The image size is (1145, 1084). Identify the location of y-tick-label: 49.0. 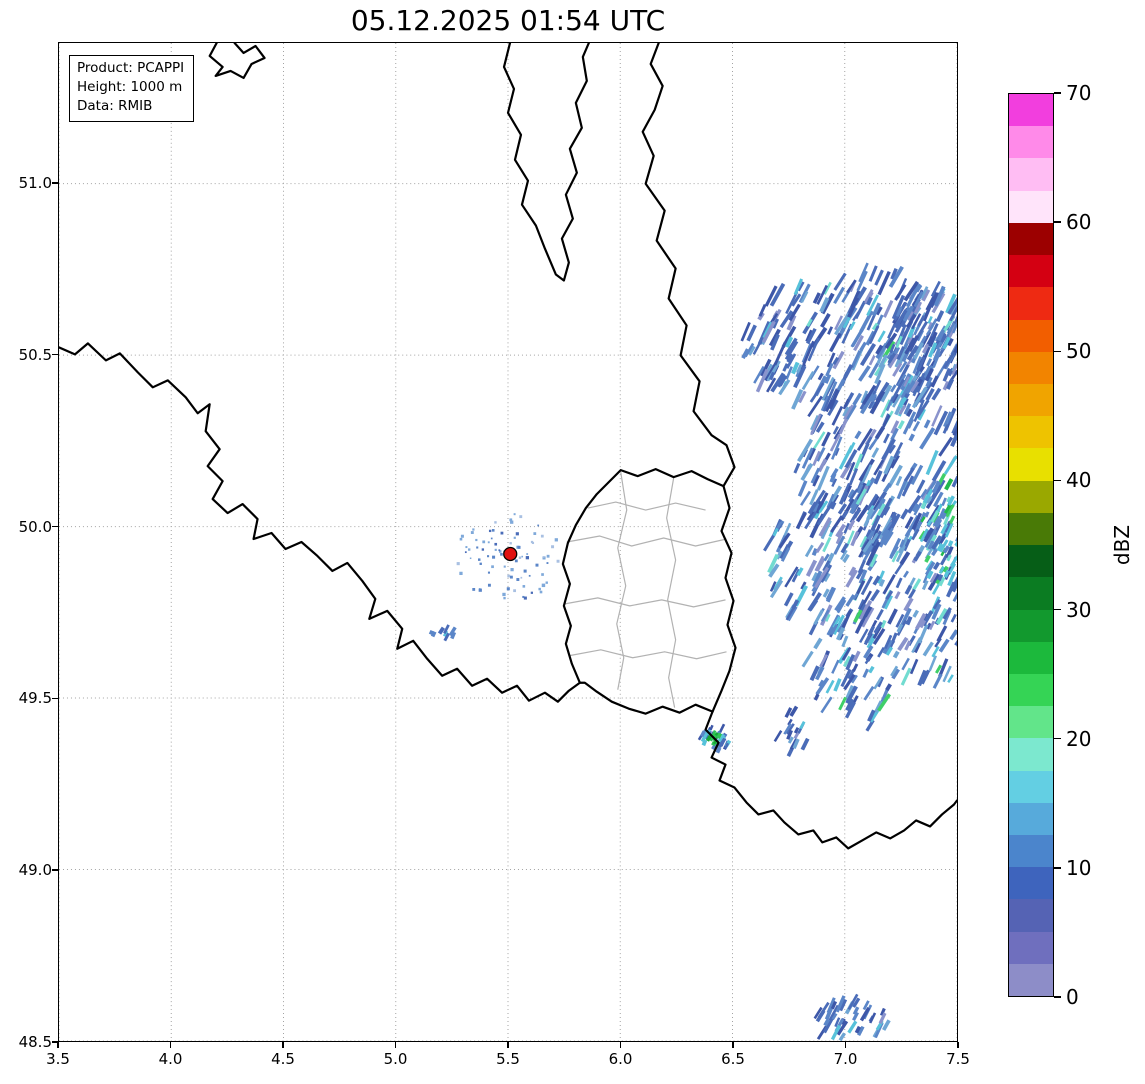
(35, 870).